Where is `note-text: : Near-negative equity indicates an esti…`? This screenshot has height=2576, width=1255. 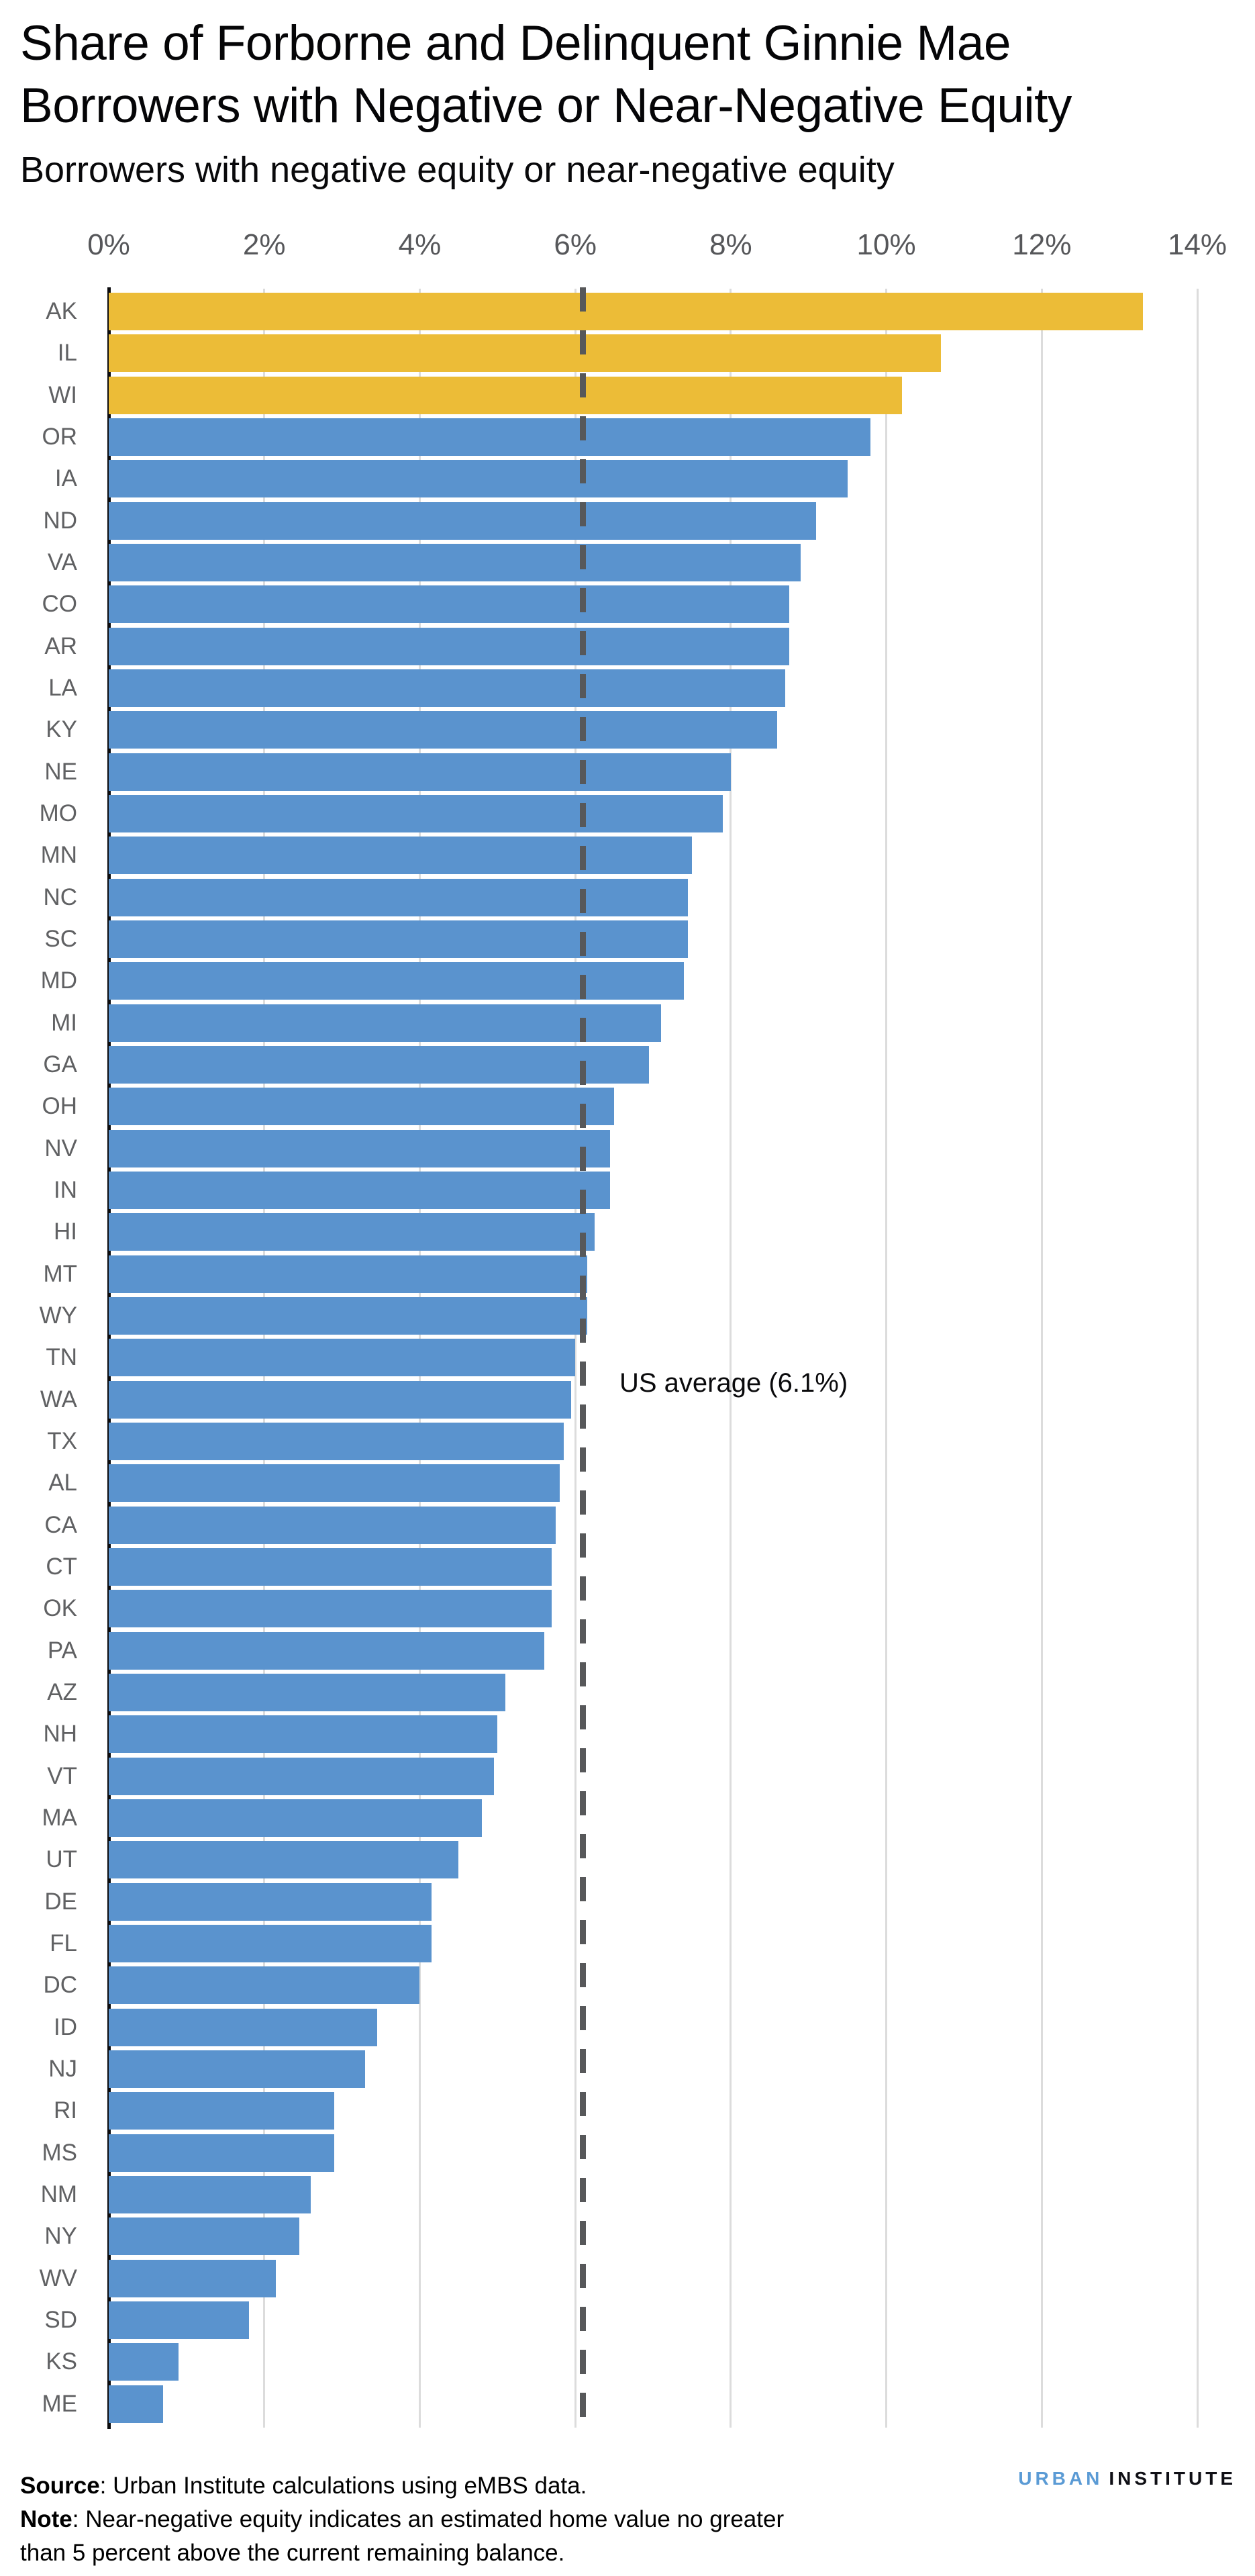 note-text: : Near-negative equity indicates an esti… is located at coordinates (428, 2519).